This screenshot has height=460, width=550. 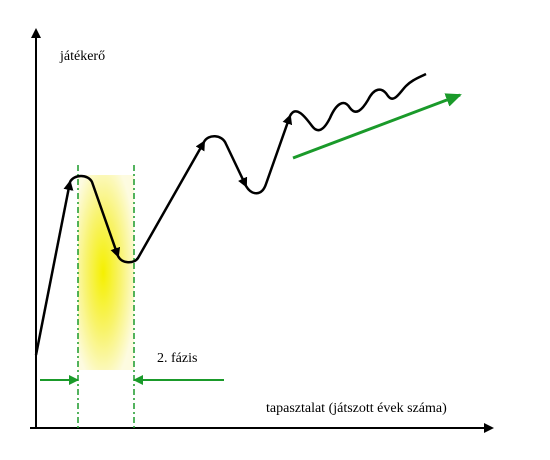 I want to click on y-axis-label: játékerő, so click(x=82, y=56).